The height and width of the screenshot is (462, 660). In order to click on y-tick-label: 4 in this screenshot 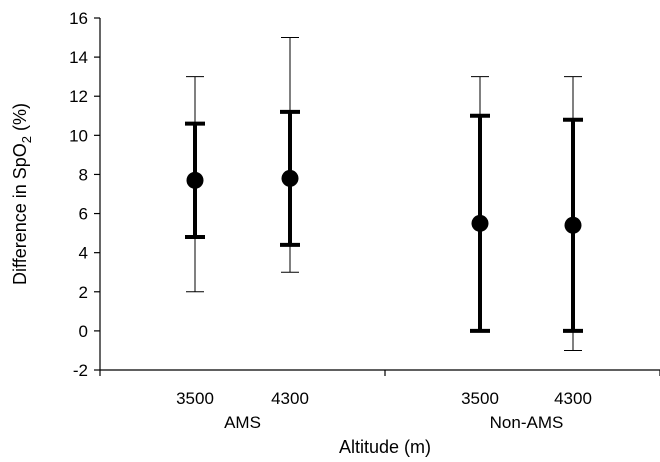, I will do `click(83, 253)`.